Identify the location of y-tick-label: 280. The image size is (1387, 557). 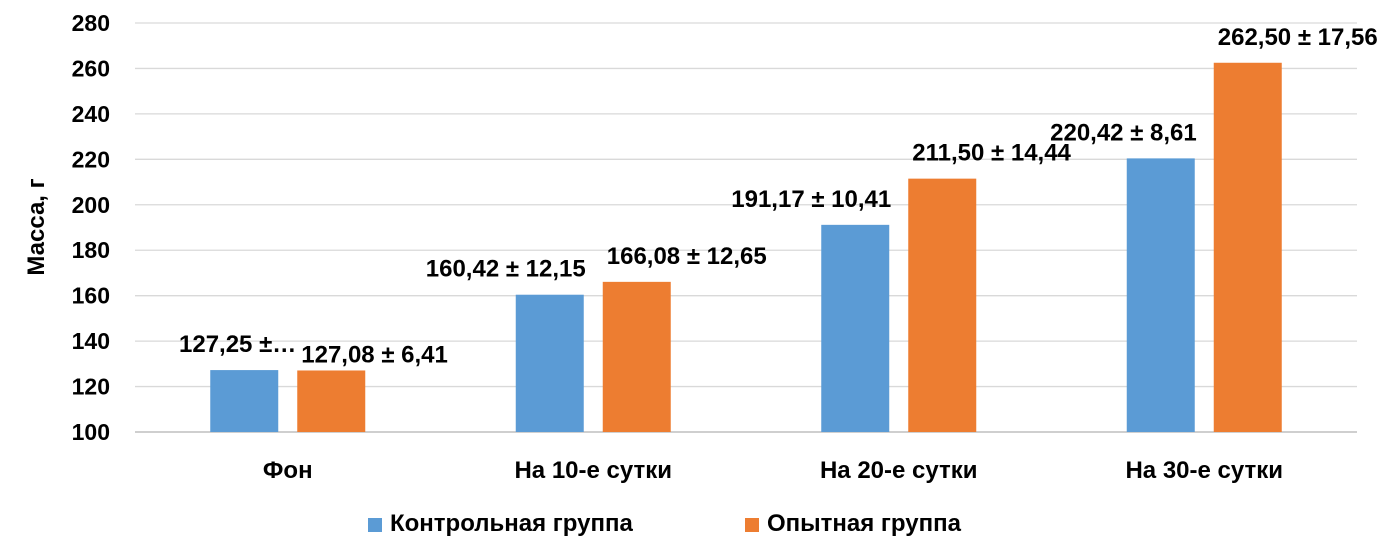
(91, 23).